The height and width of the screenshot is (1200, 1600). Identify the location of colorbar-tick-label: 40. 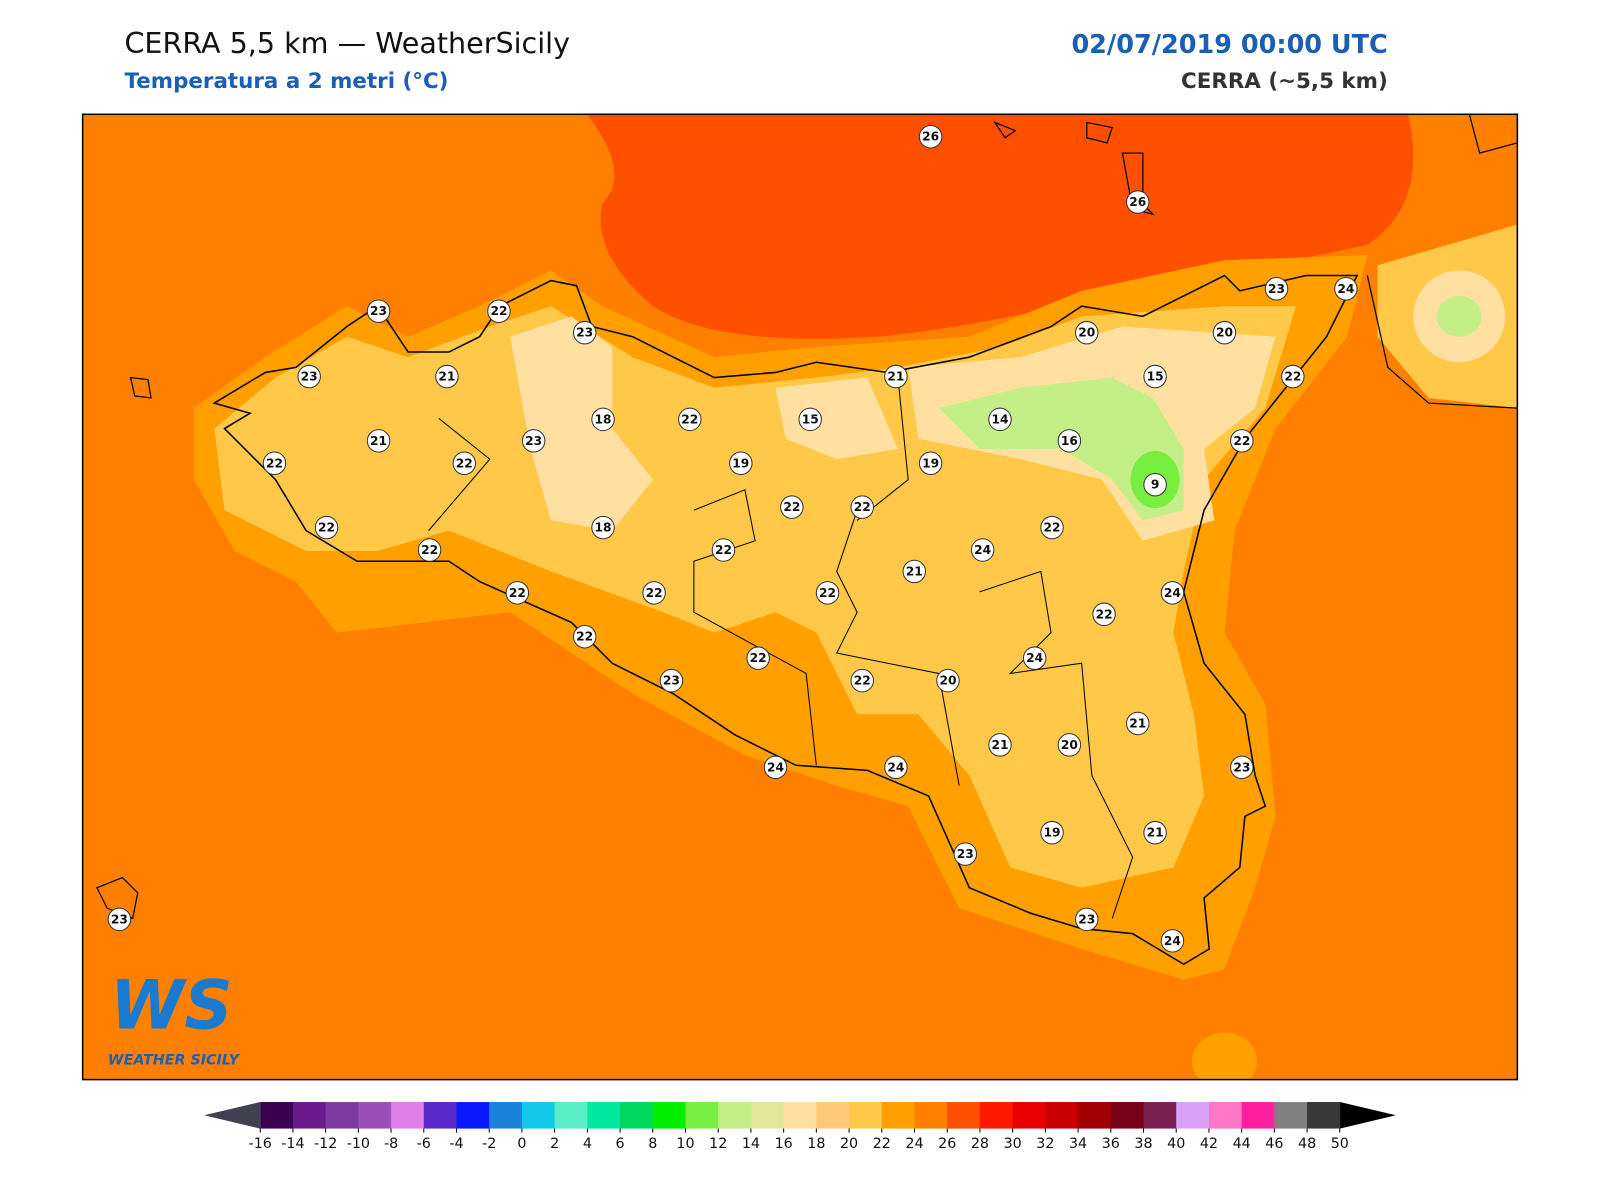
(1176, 1144).